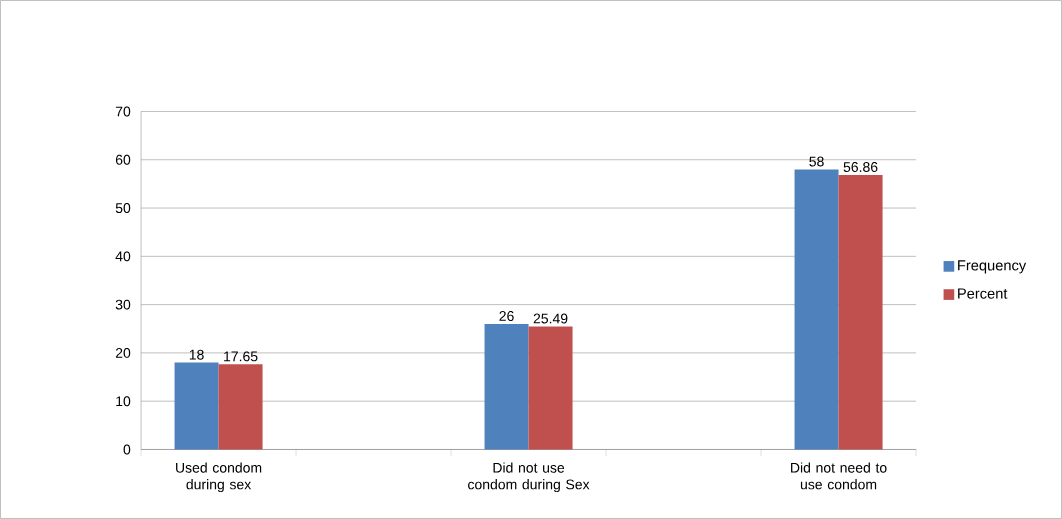 The width and height of the screenshot is (1062, 519). What do you see at coordinates (506, 316) in the screenshot?
I see `data-label: 26` at bounding box center [506, 316].